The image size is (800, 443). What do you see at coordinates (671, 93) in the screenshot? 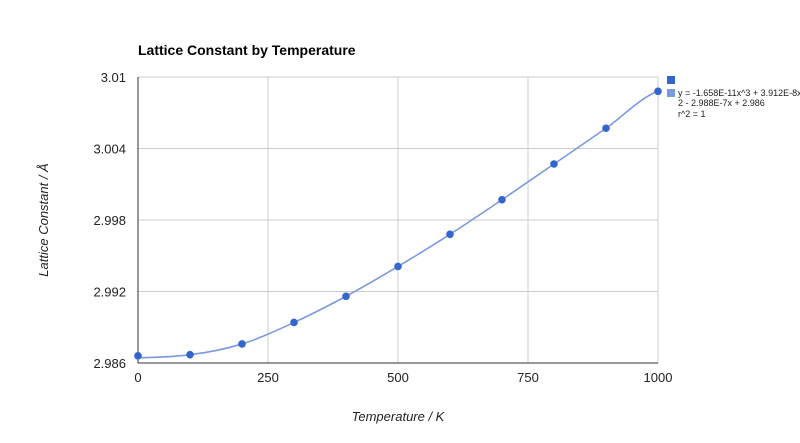
I see `legend-trendline-swatch` at bounding box center [671, 93].